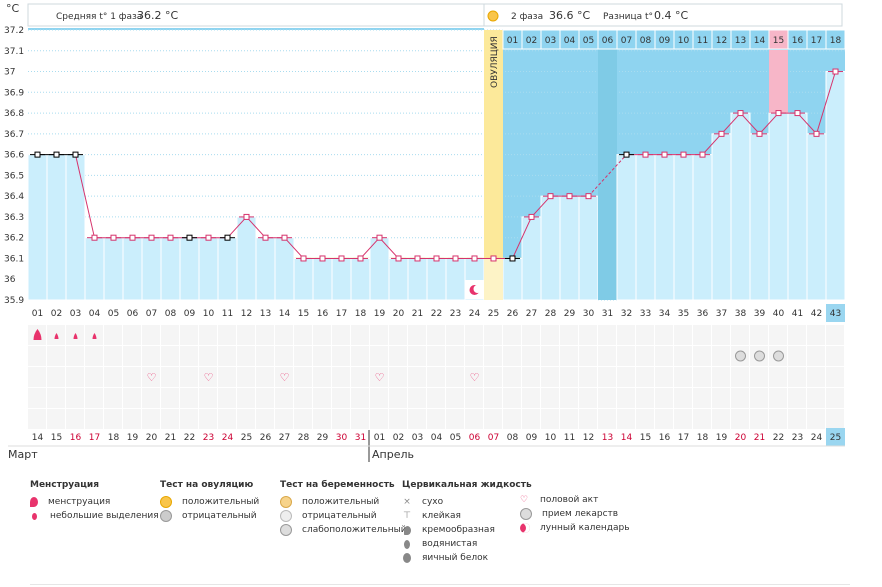 The height and width of the screenshot is (587, 882). What do you see at coordinates (207, 485) in the screenshot?
I see `legend-title-ovulation-test: Тест на овуляцию` at bounding box center [207, 485].